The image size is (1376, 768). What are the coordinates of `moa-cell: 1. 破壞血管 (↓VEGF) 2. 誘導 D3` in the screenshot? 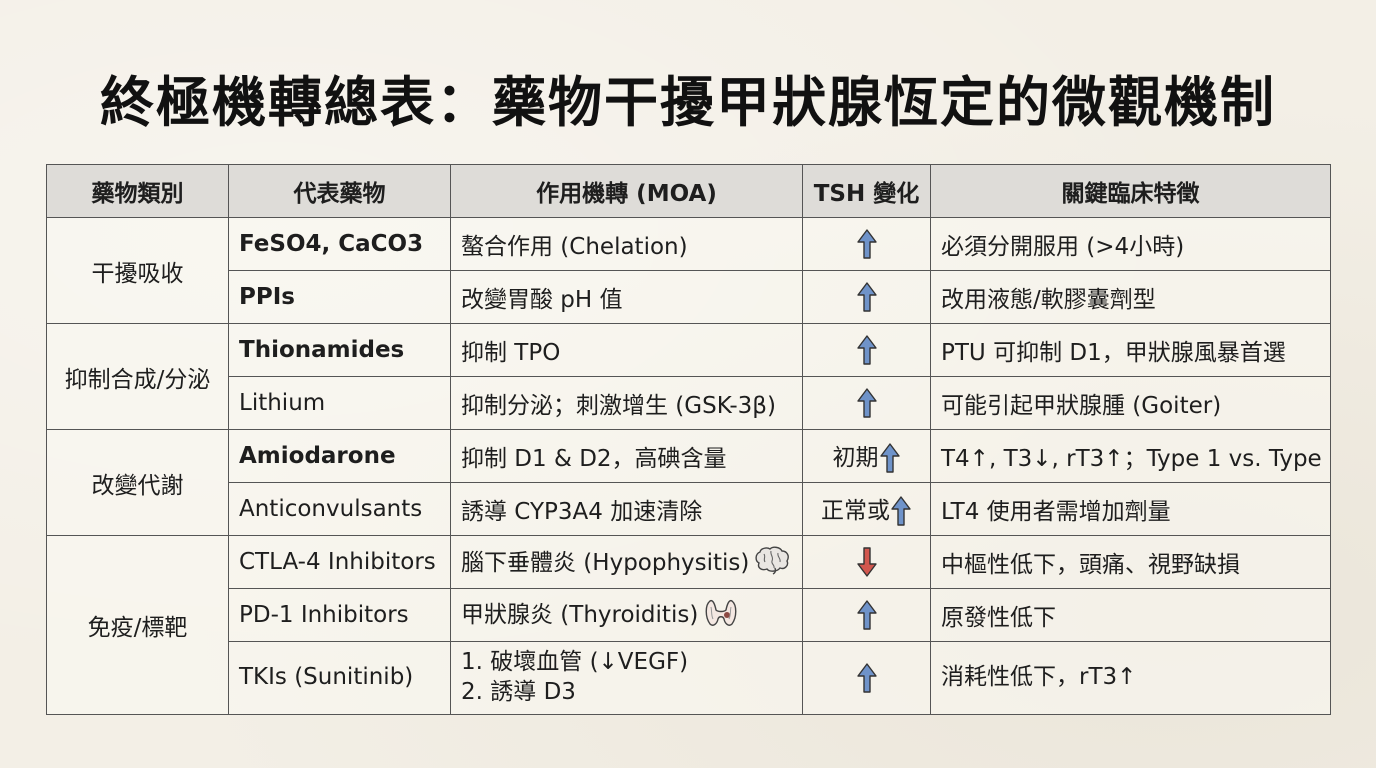 It's located at (626, 678).